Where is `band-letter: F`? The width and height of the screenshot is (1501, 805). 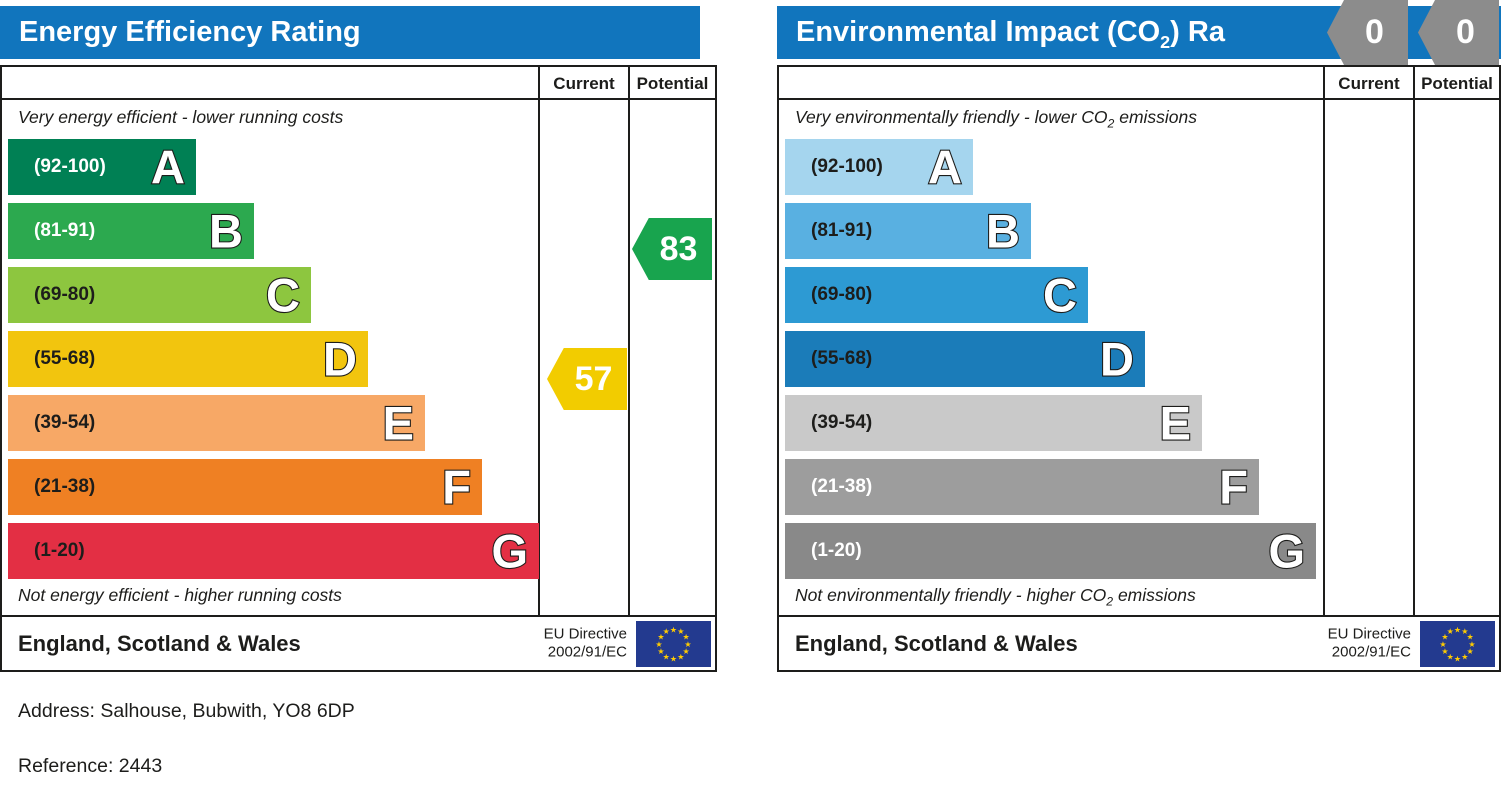 band-letter: F is located at coordinates (456, 487).